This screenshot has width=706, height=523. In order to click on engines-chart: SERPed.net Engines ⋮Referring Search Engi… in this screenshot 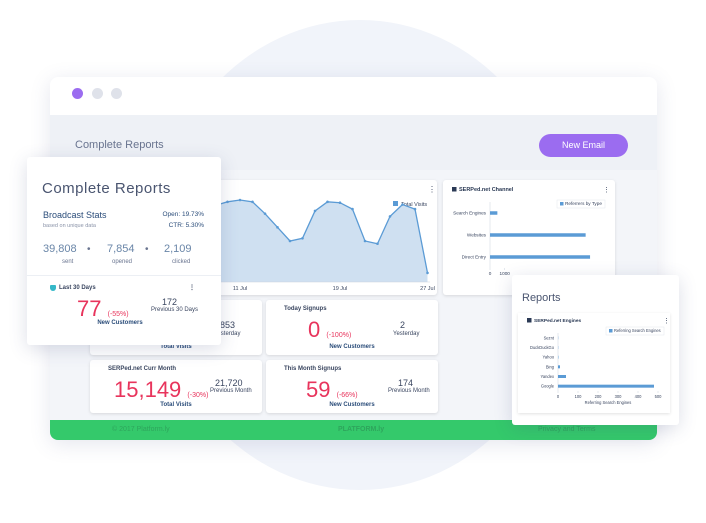, I will do `click(598, 361)`.